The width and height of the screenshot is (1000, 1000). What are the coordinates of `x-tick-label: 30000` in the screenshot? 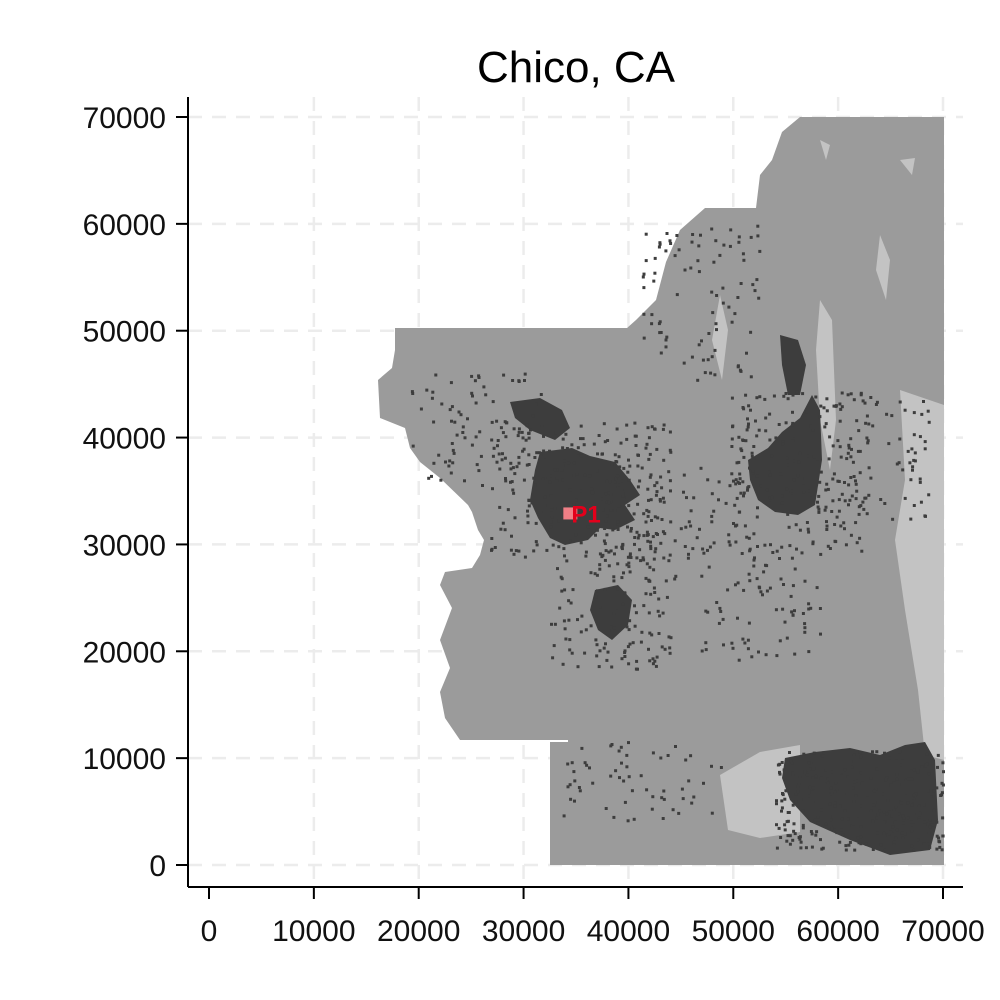 It's located at (523, 931).